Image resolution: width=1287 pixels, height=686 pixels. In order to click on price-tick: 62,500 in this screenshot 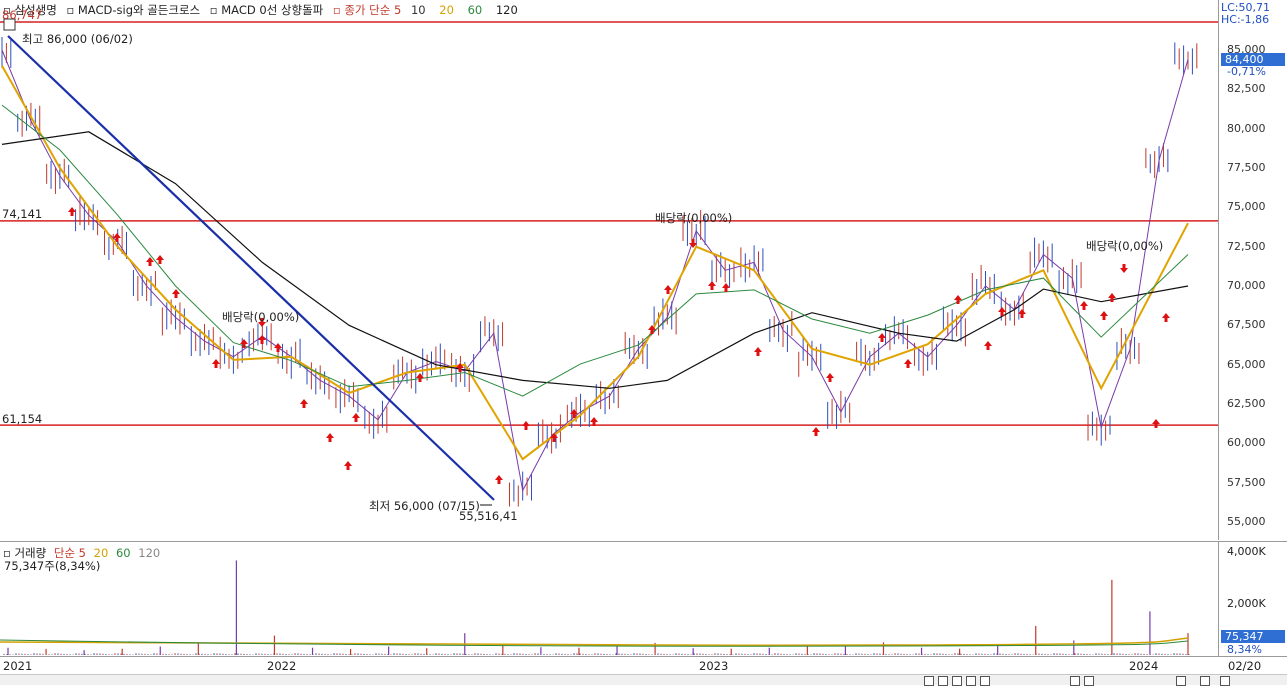, I will do `click(1246, 403)`.